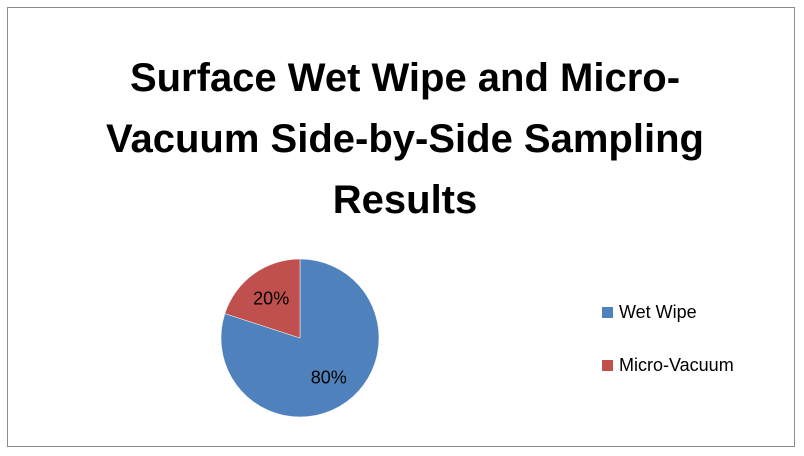 Image resolution: width=804 pixels, height=456 pixels. What do you see at coordinates (271, 298) in the screenshot?
I see `data-label-micro-vacuum: 20%` at bounding box center [271, 298].